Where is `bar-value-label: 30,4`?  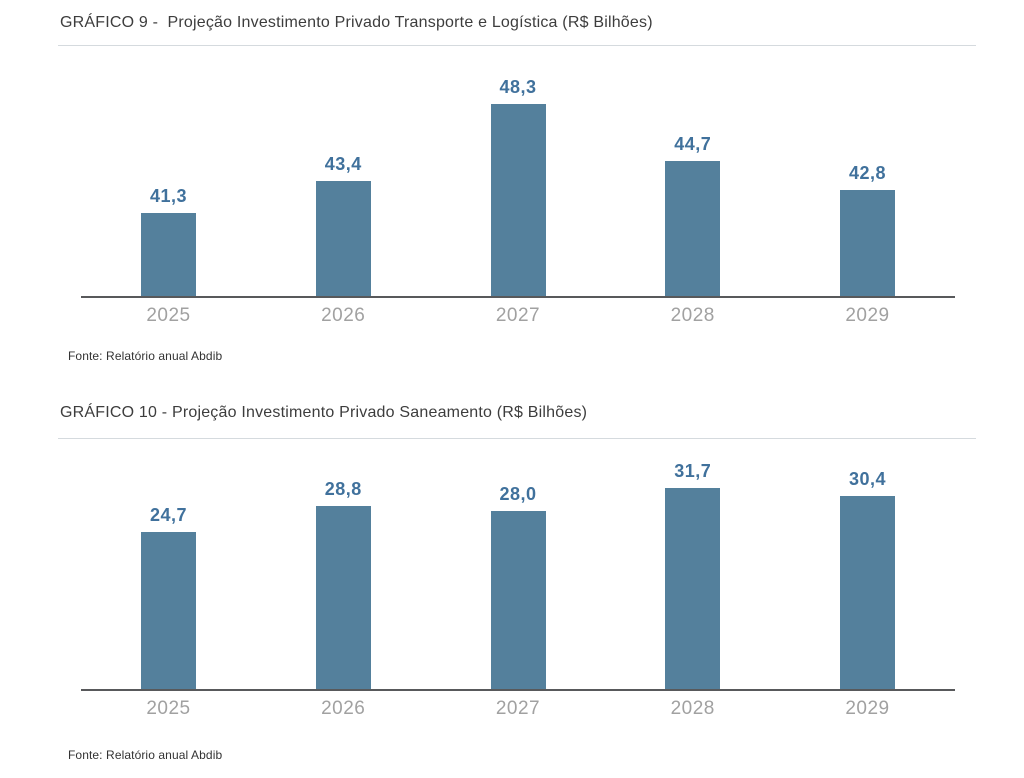
bar-value-label: 30,4 is located at coordinates (867, 479).